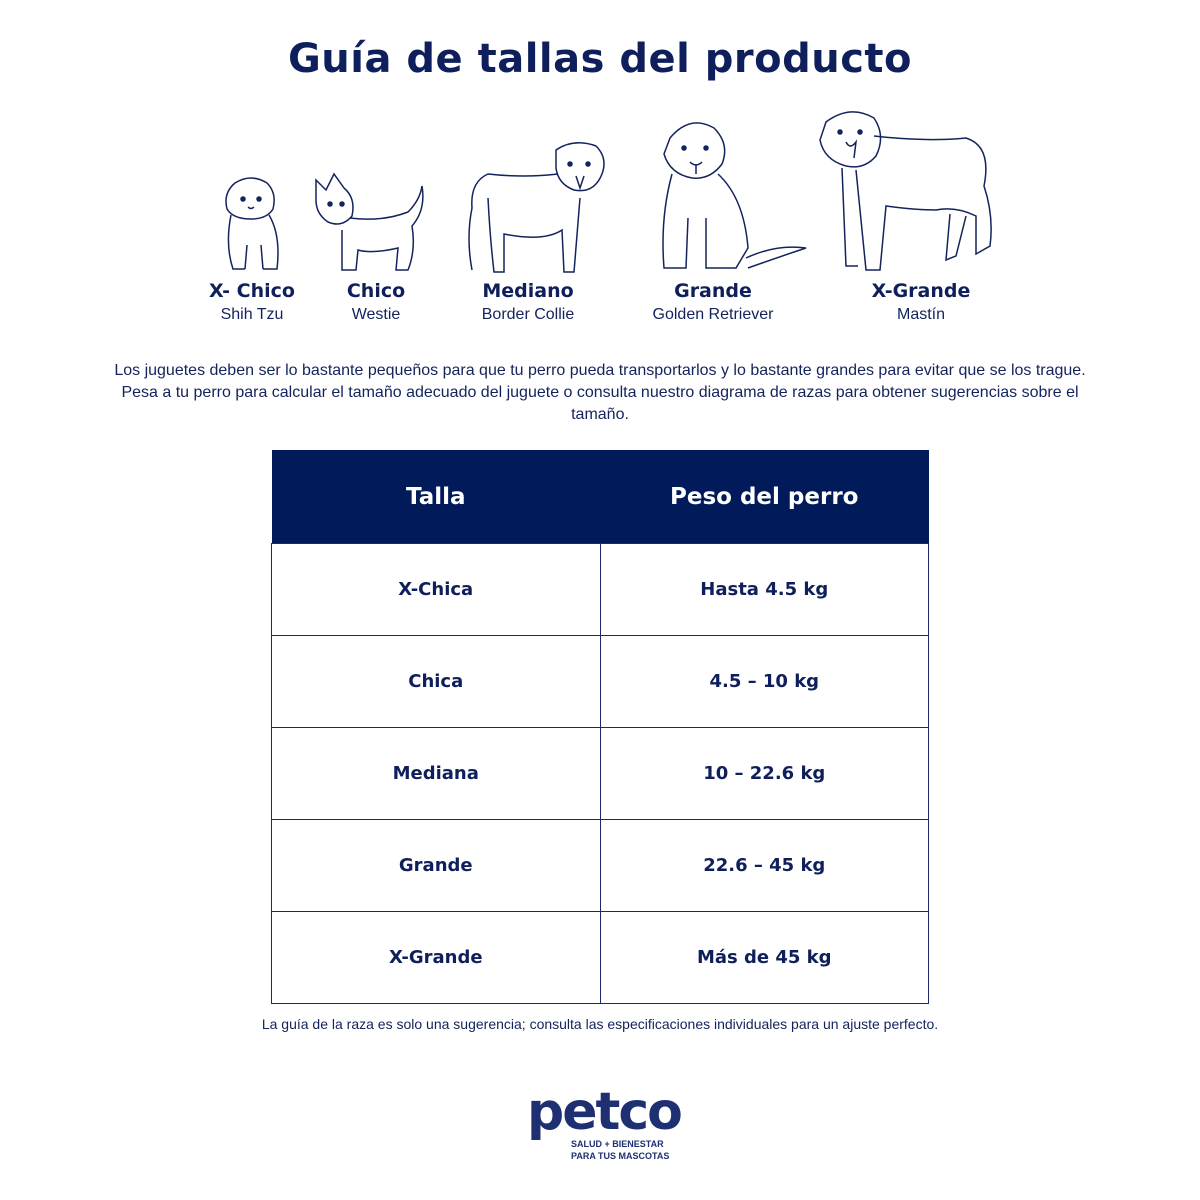 The height and width of the screenshot is (1200, 1200). I want to click on size-cell: Chica, so click(436, 681).